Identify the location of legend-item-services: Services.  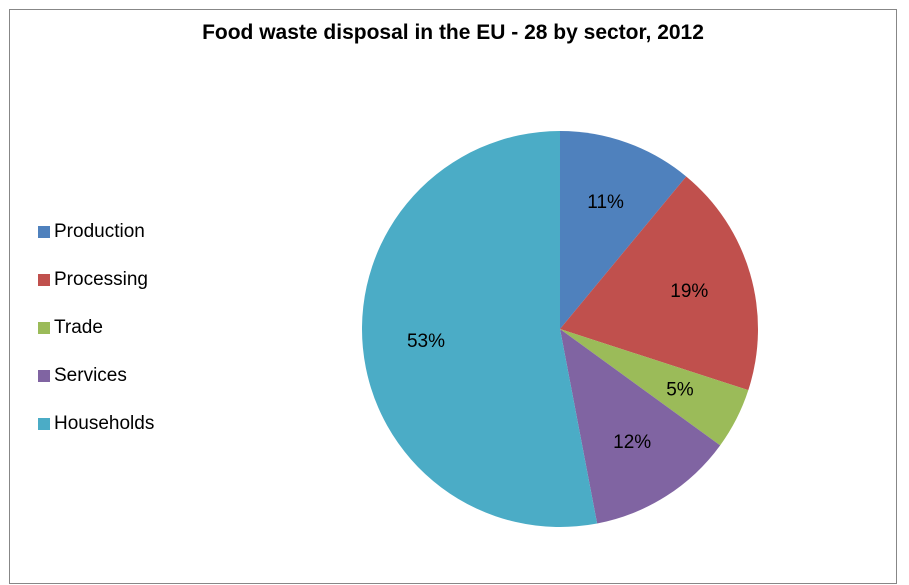
(138, 376).